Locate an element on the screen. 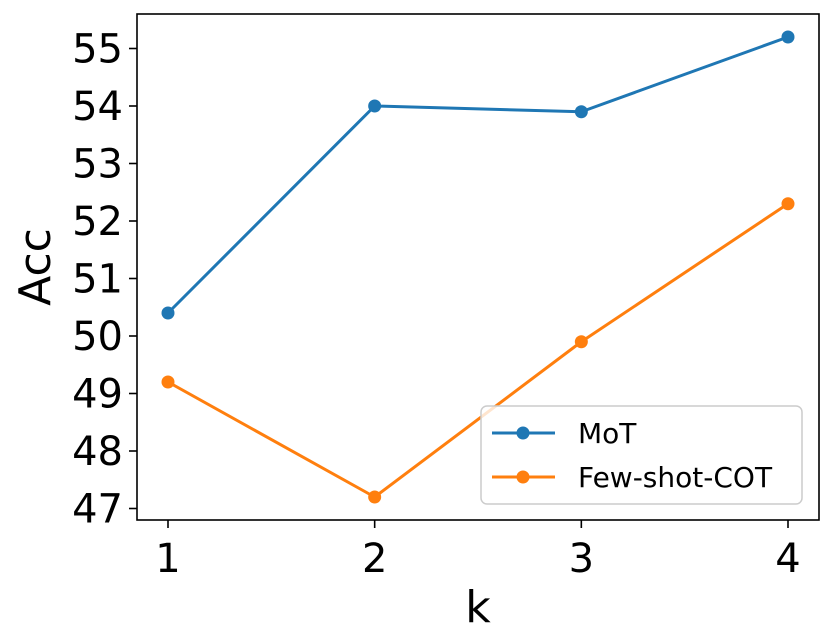 The height and width of the screenshot is (644, 831). x-tick-label: 3 is located at coordinates (581, 559).